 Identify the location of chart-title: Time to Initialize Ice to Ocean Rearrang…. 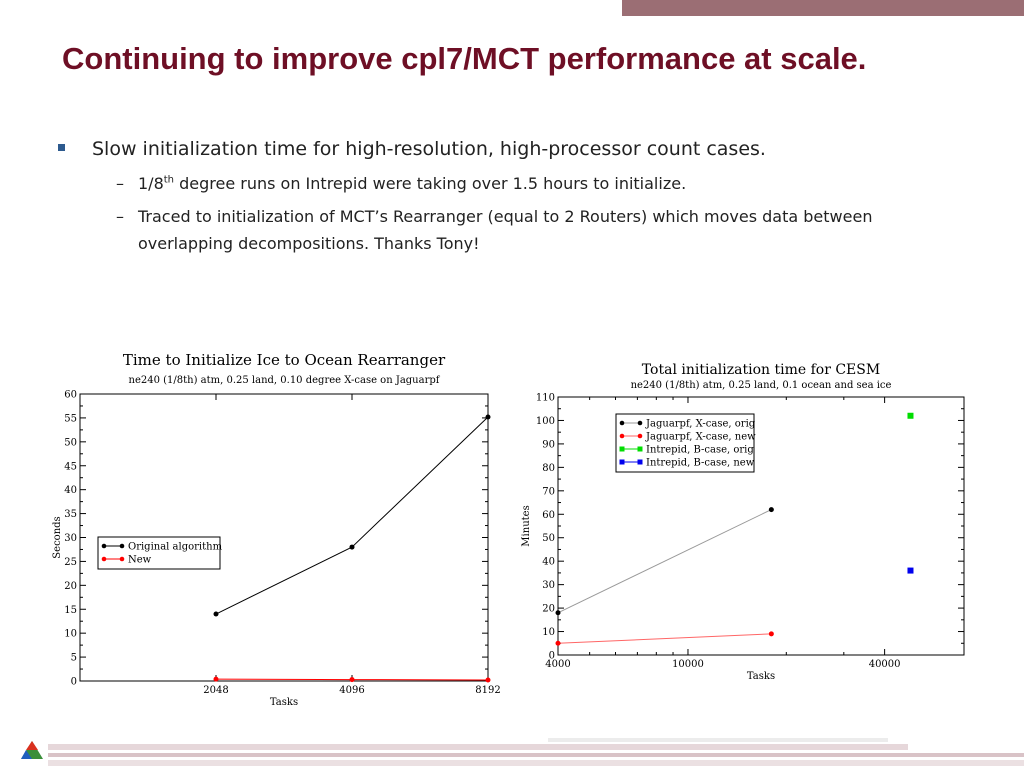
(284, 360).